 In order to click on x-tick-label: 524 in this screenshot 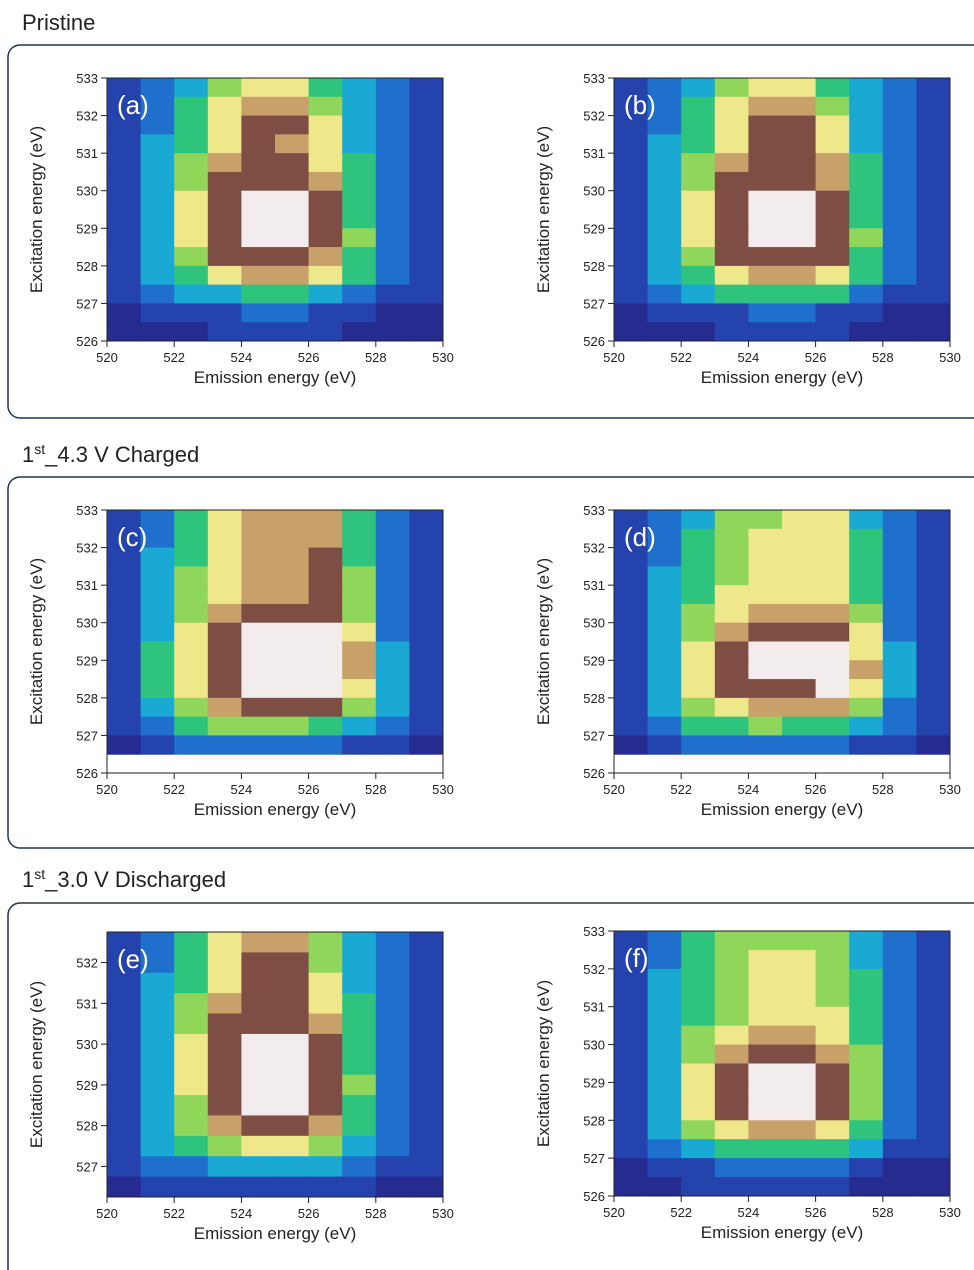, I will do `click(242, 357)`.